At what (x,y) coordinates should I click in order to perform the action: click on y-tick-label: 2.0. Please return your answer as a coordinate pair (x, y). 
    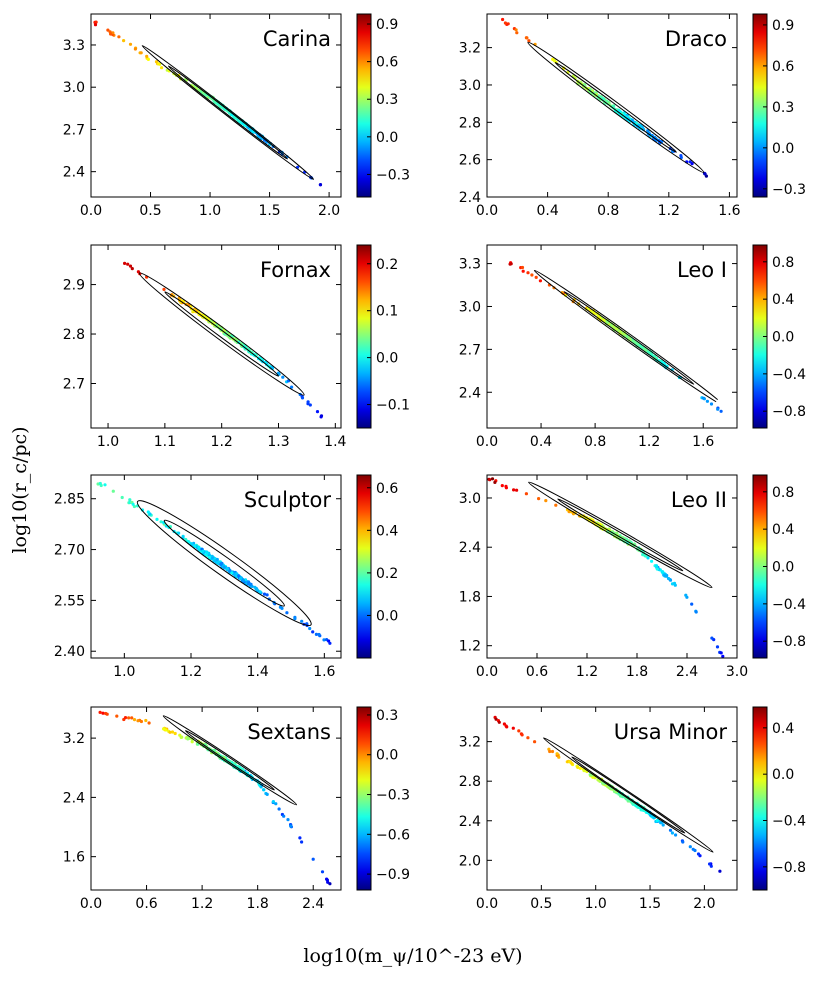
    Looking at the image, I should click on (470, 861).